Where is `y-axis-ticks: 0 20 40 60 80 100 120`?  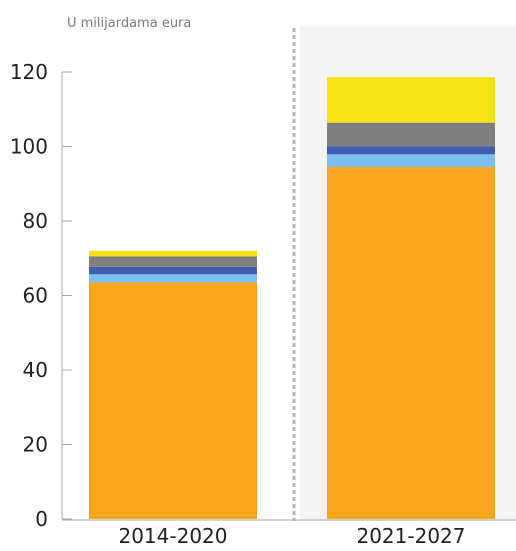 y-axis-ticks: 0 20 40 60 80 100 120 is located at coordinates (41, 295).